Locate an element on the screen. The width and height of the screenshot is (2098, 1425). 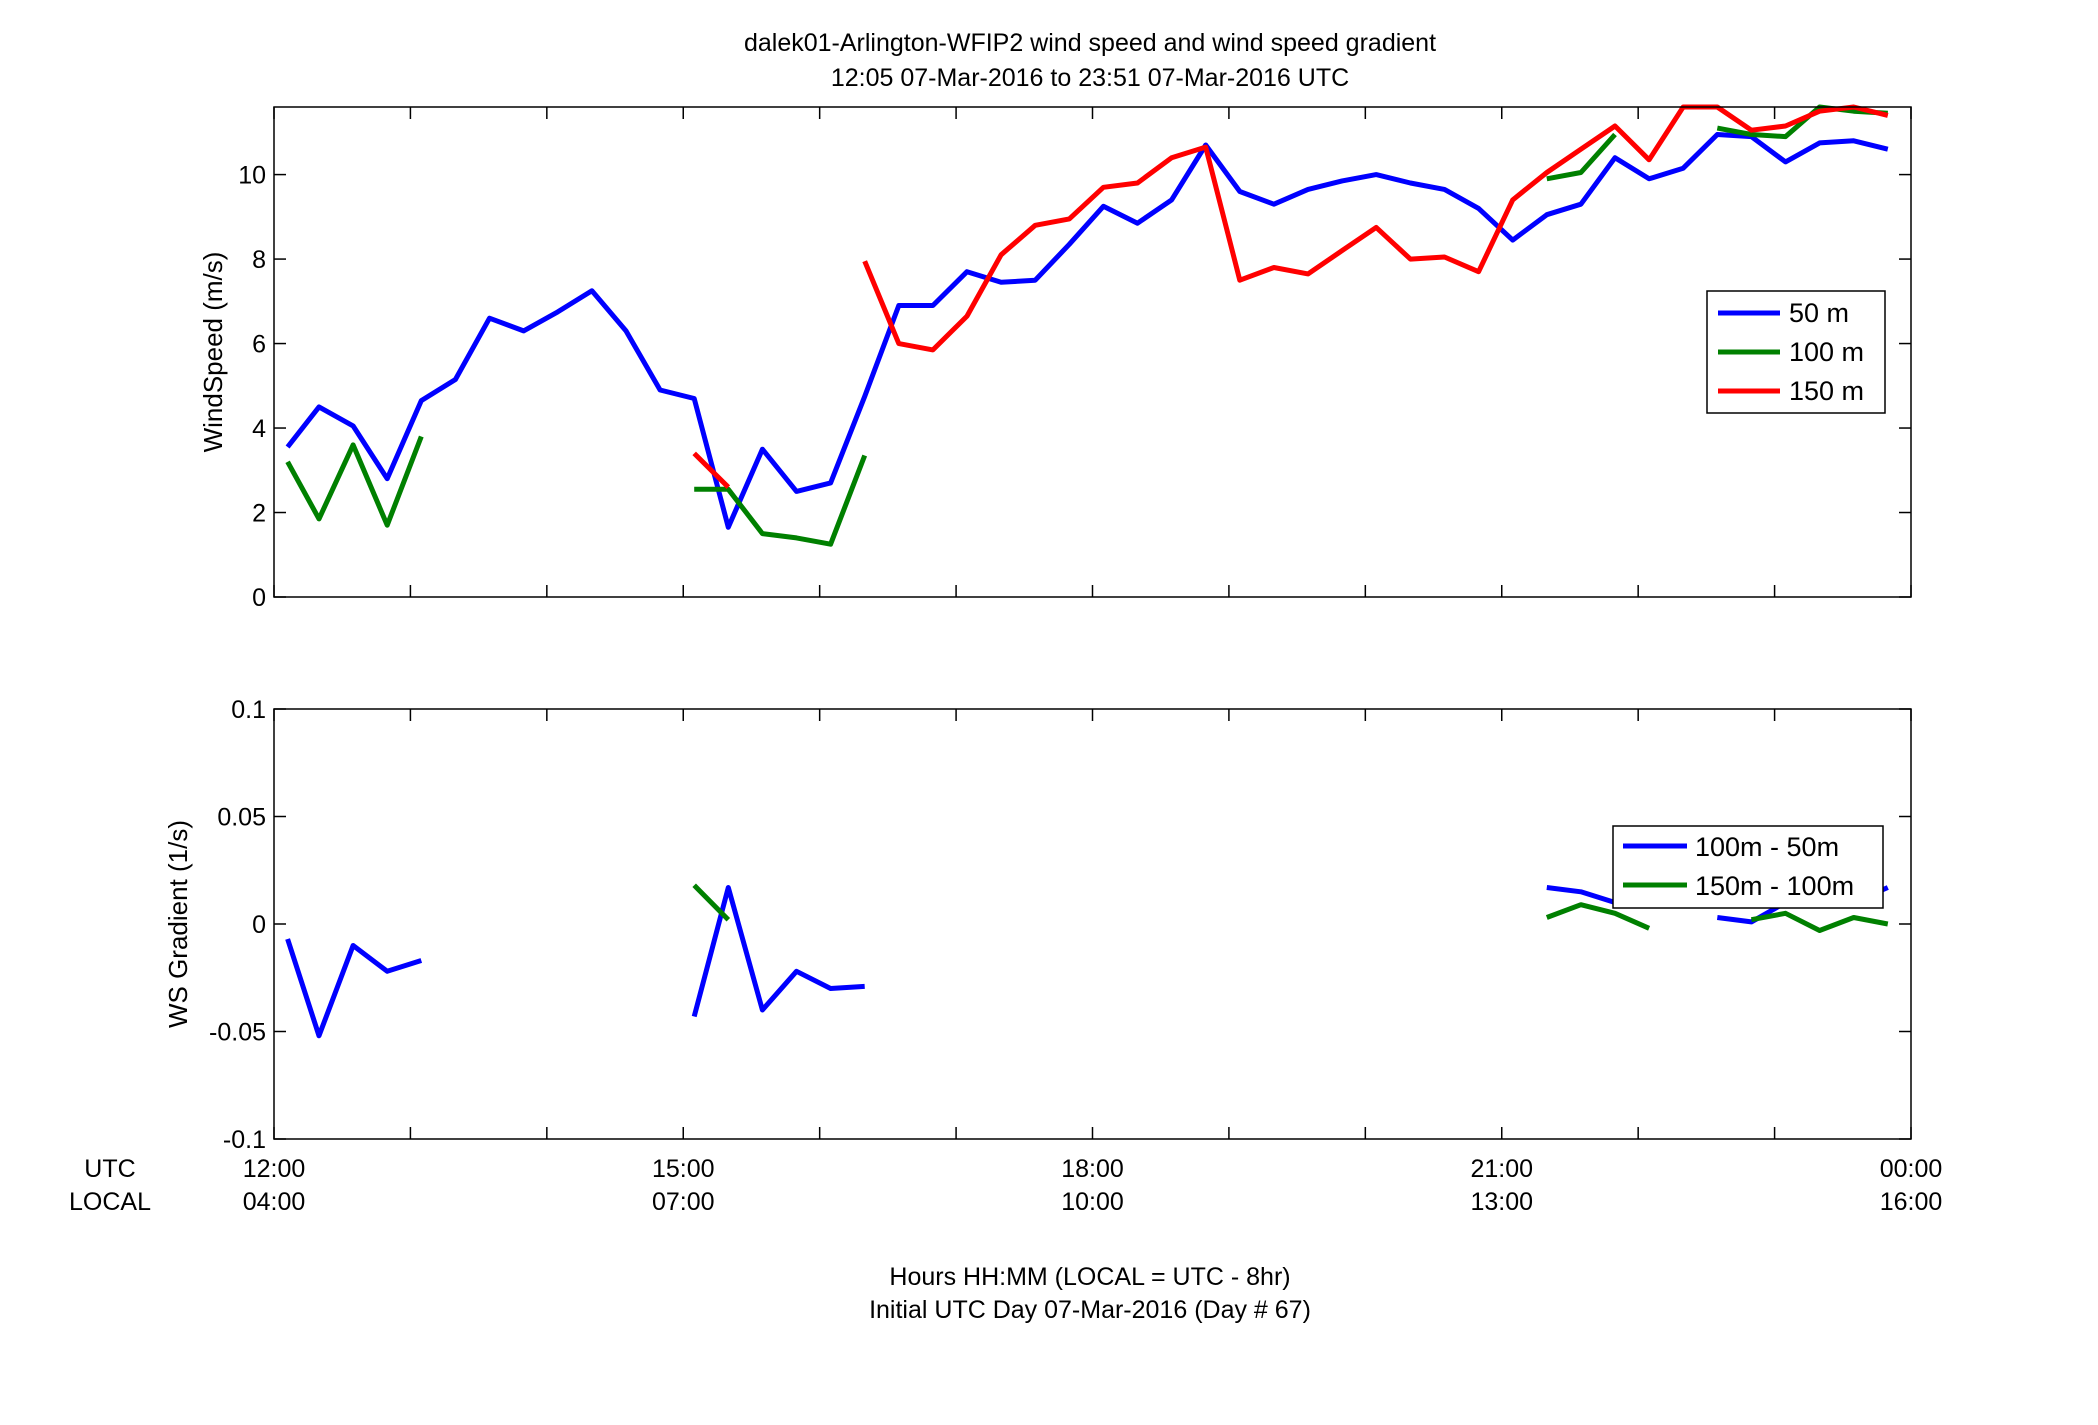
xtick-label-utc: 00:00 is located at coordinates (1911, 1169).